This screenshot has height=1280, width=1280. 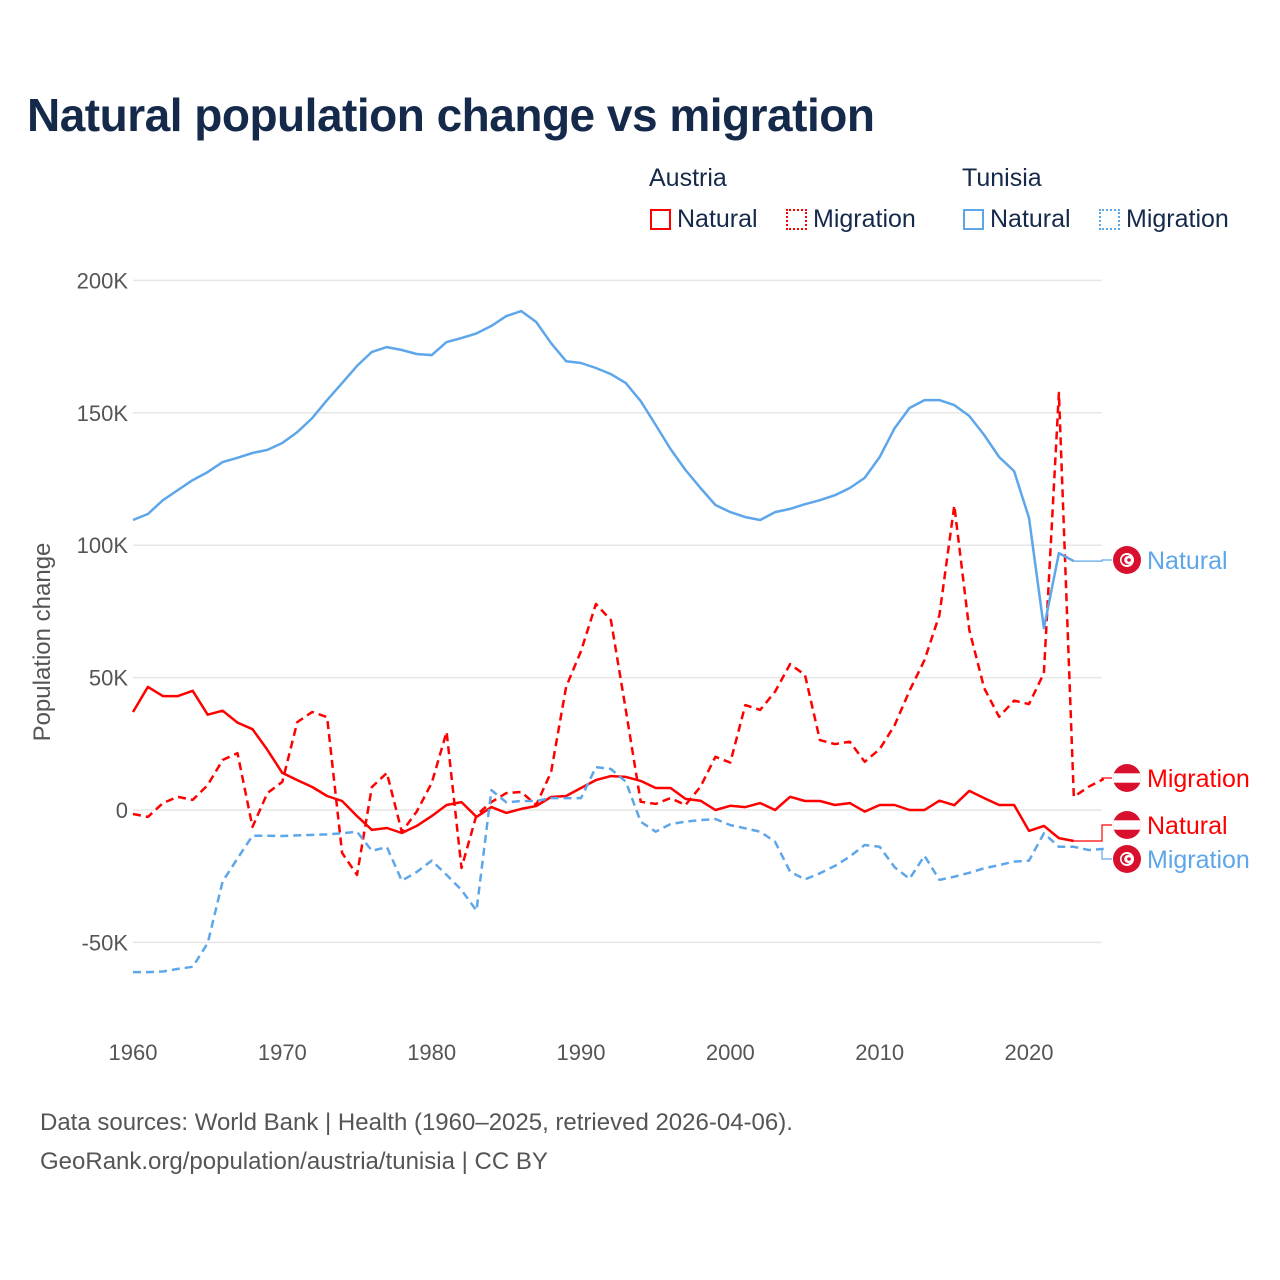 I want to click on legend-group-austria: Austria, so click(x=688, y=178).